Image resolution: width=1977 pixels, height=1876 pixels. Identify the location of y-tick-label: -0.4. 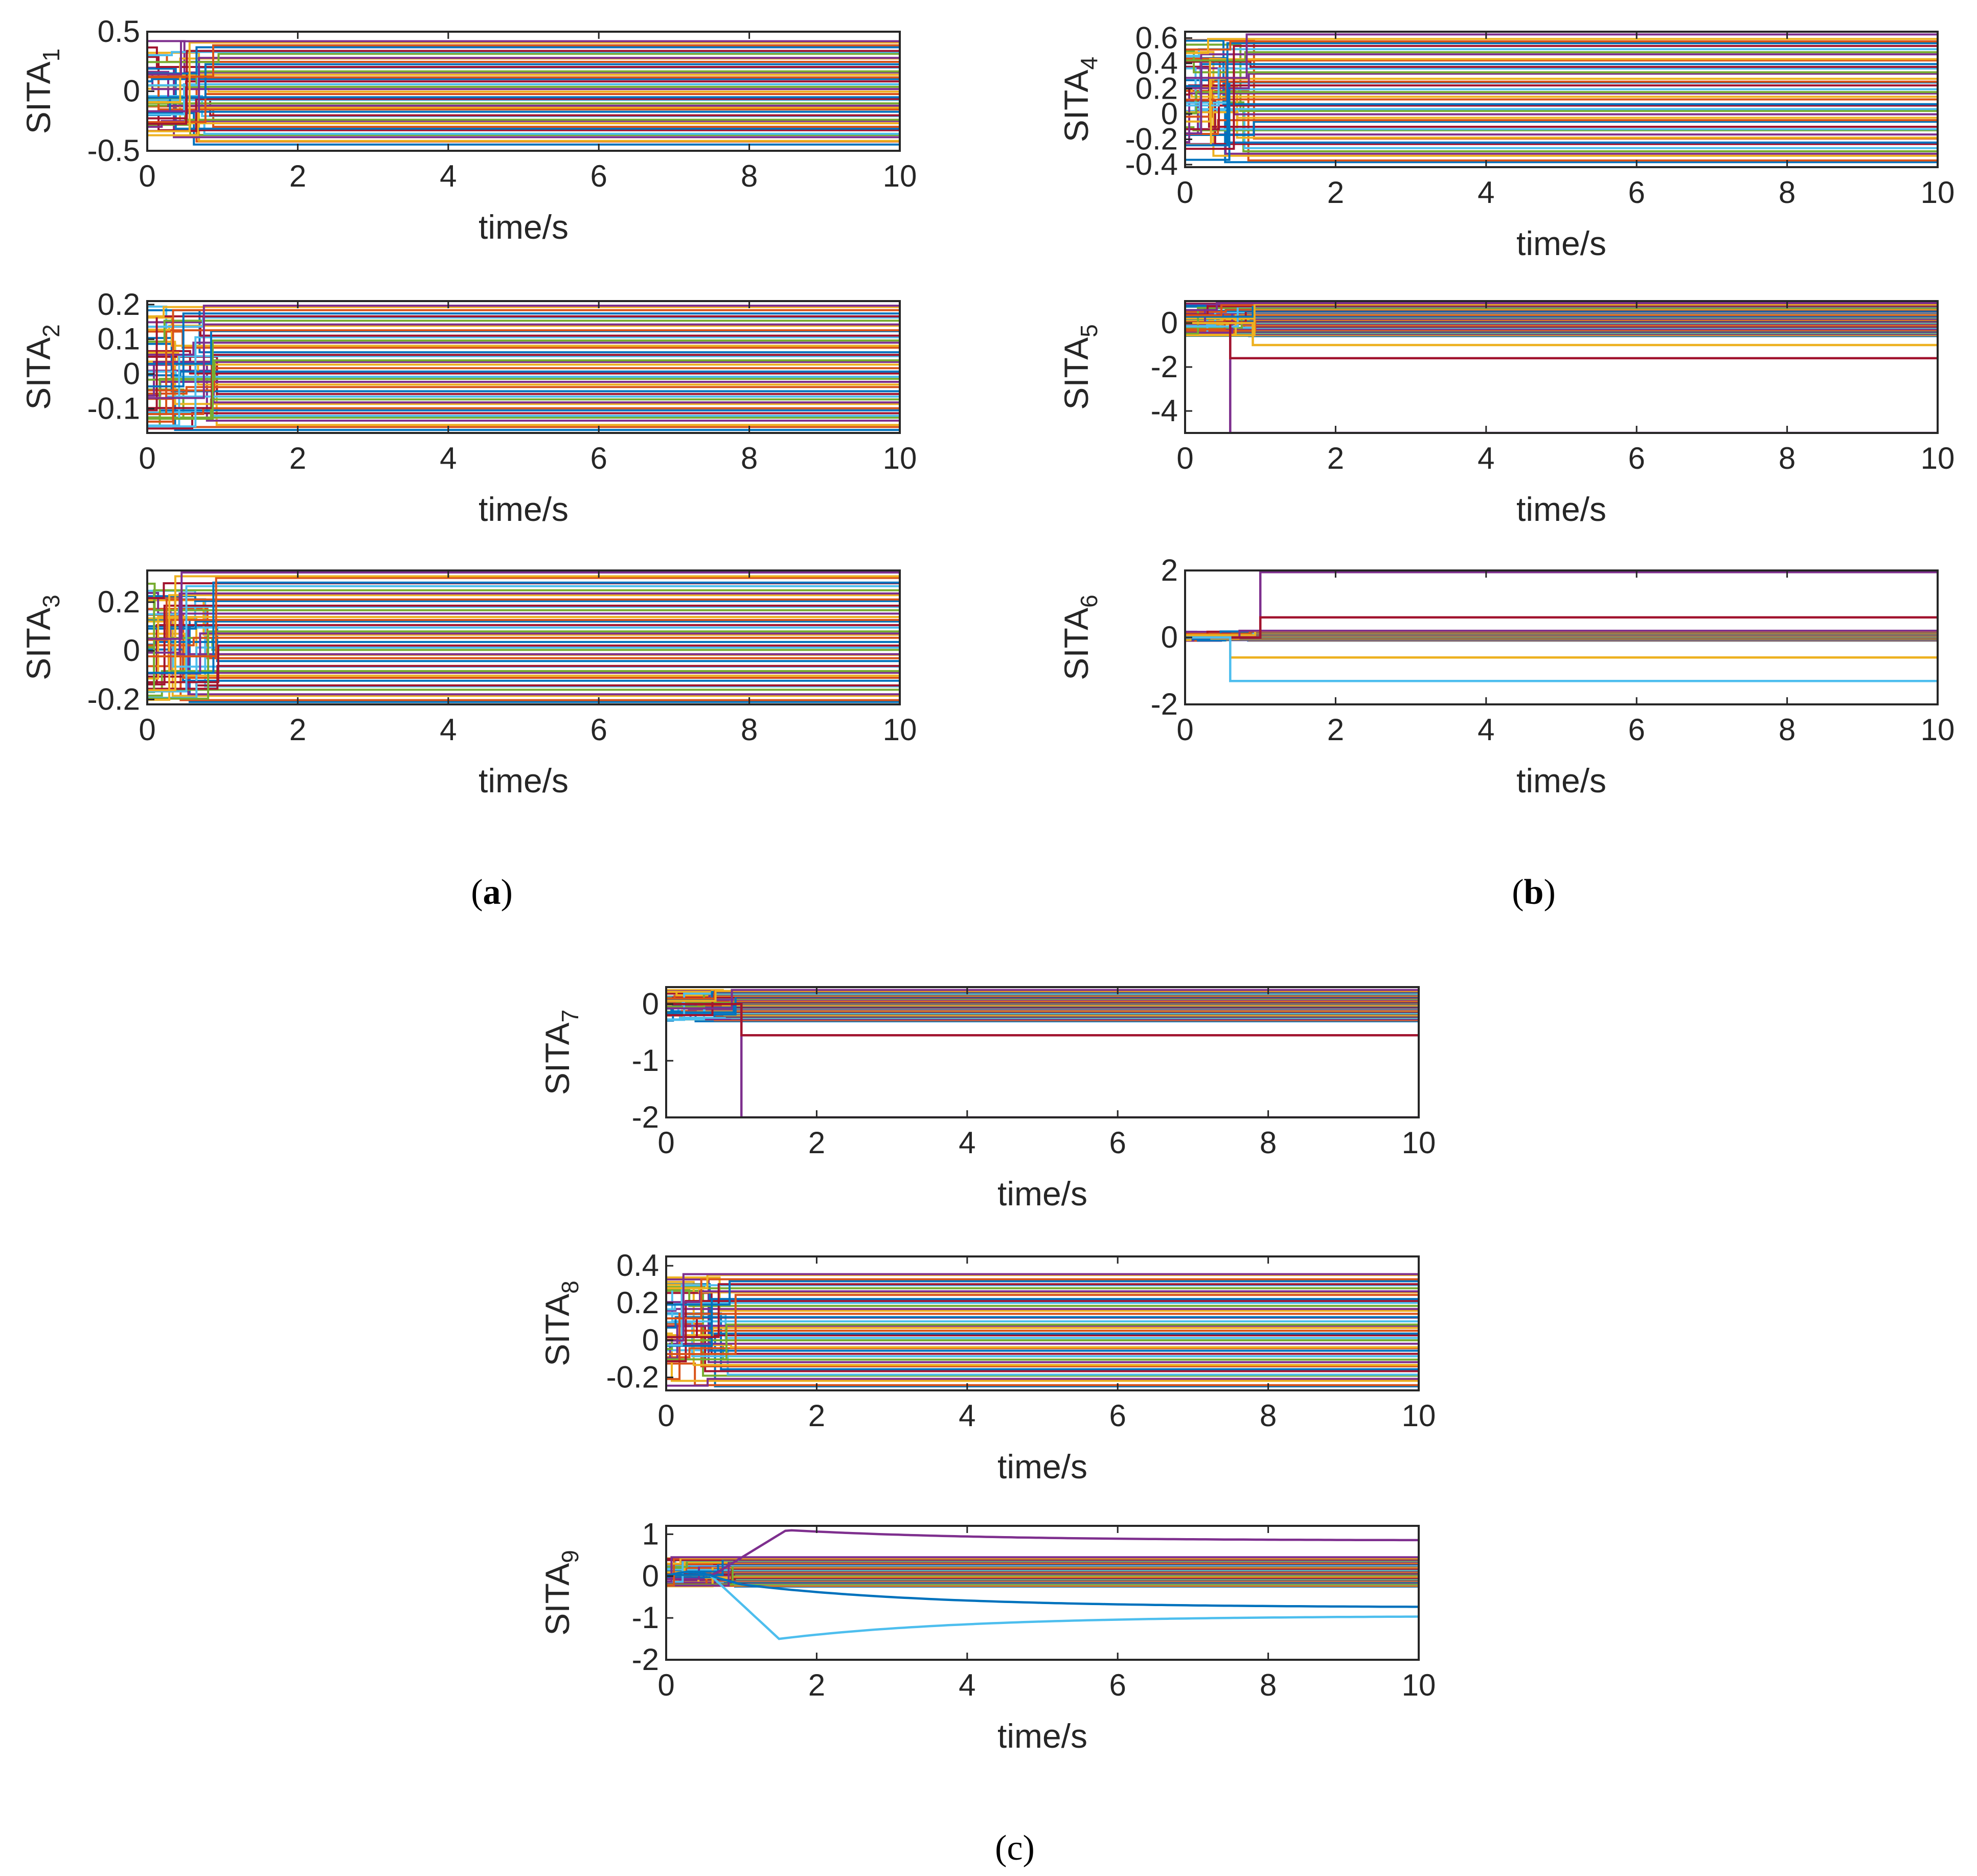
(1151, 164).